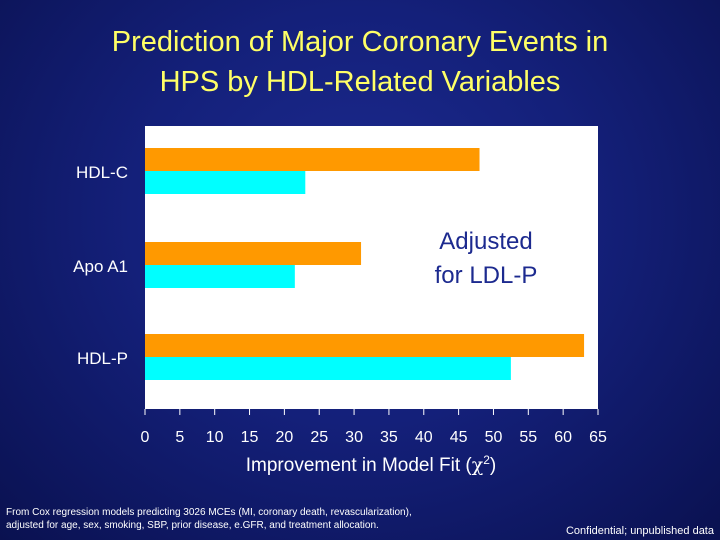 This screenshot has height=540, width=720. What do you see at coordinates (459, 437) in the screenshot?
I see `x-tick-label: 45` at bounding box center [459, 437].